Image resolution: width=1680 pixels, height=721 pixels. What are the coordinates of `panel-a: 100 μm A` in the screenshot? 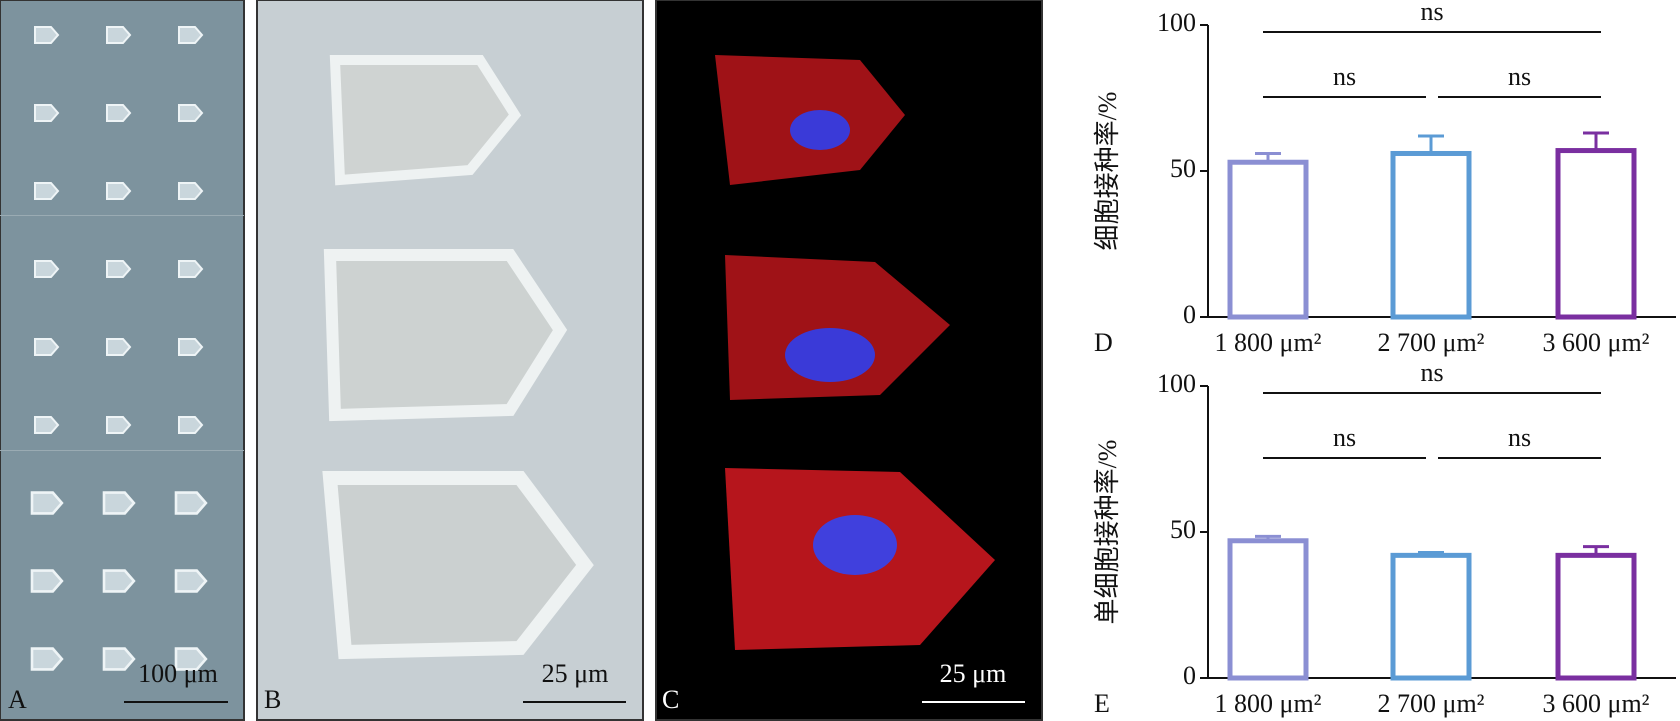 It's located at (122, 360).